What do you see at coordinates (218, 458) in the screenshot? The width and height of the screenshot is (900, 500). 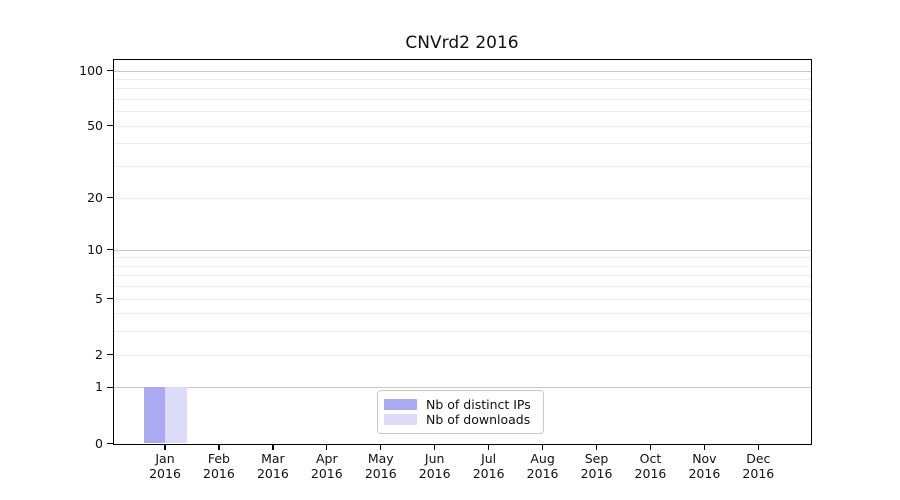 I see `x-tick-month: Feb` at bounding box center [218, 458].